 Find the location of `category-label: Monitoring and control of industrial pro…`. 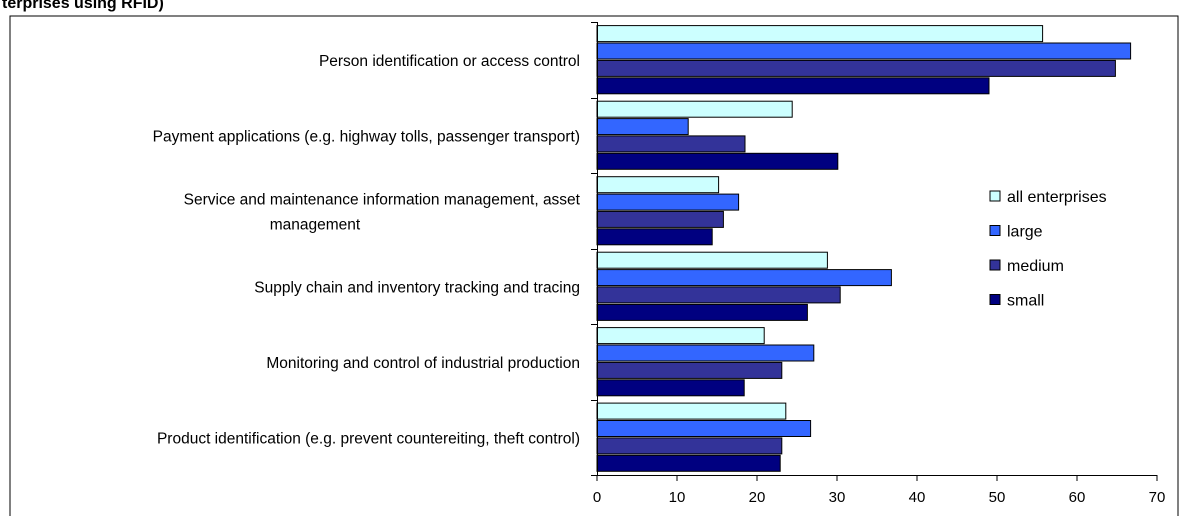

category-label: Monitoring and control of industrial pro… is located at coordinates (423, 363).